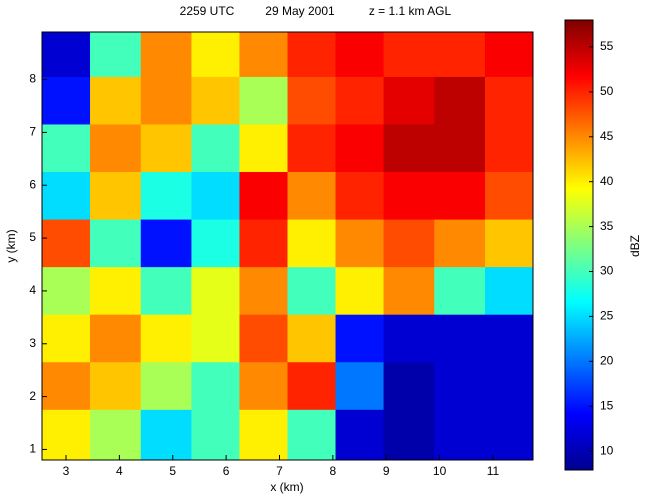 This screenshot has width=652, height=496. What do you see at coordinates (607, 46) in the screenshot?
I see `colorbar-tick-label: 55` at bounding box center [607, 46].